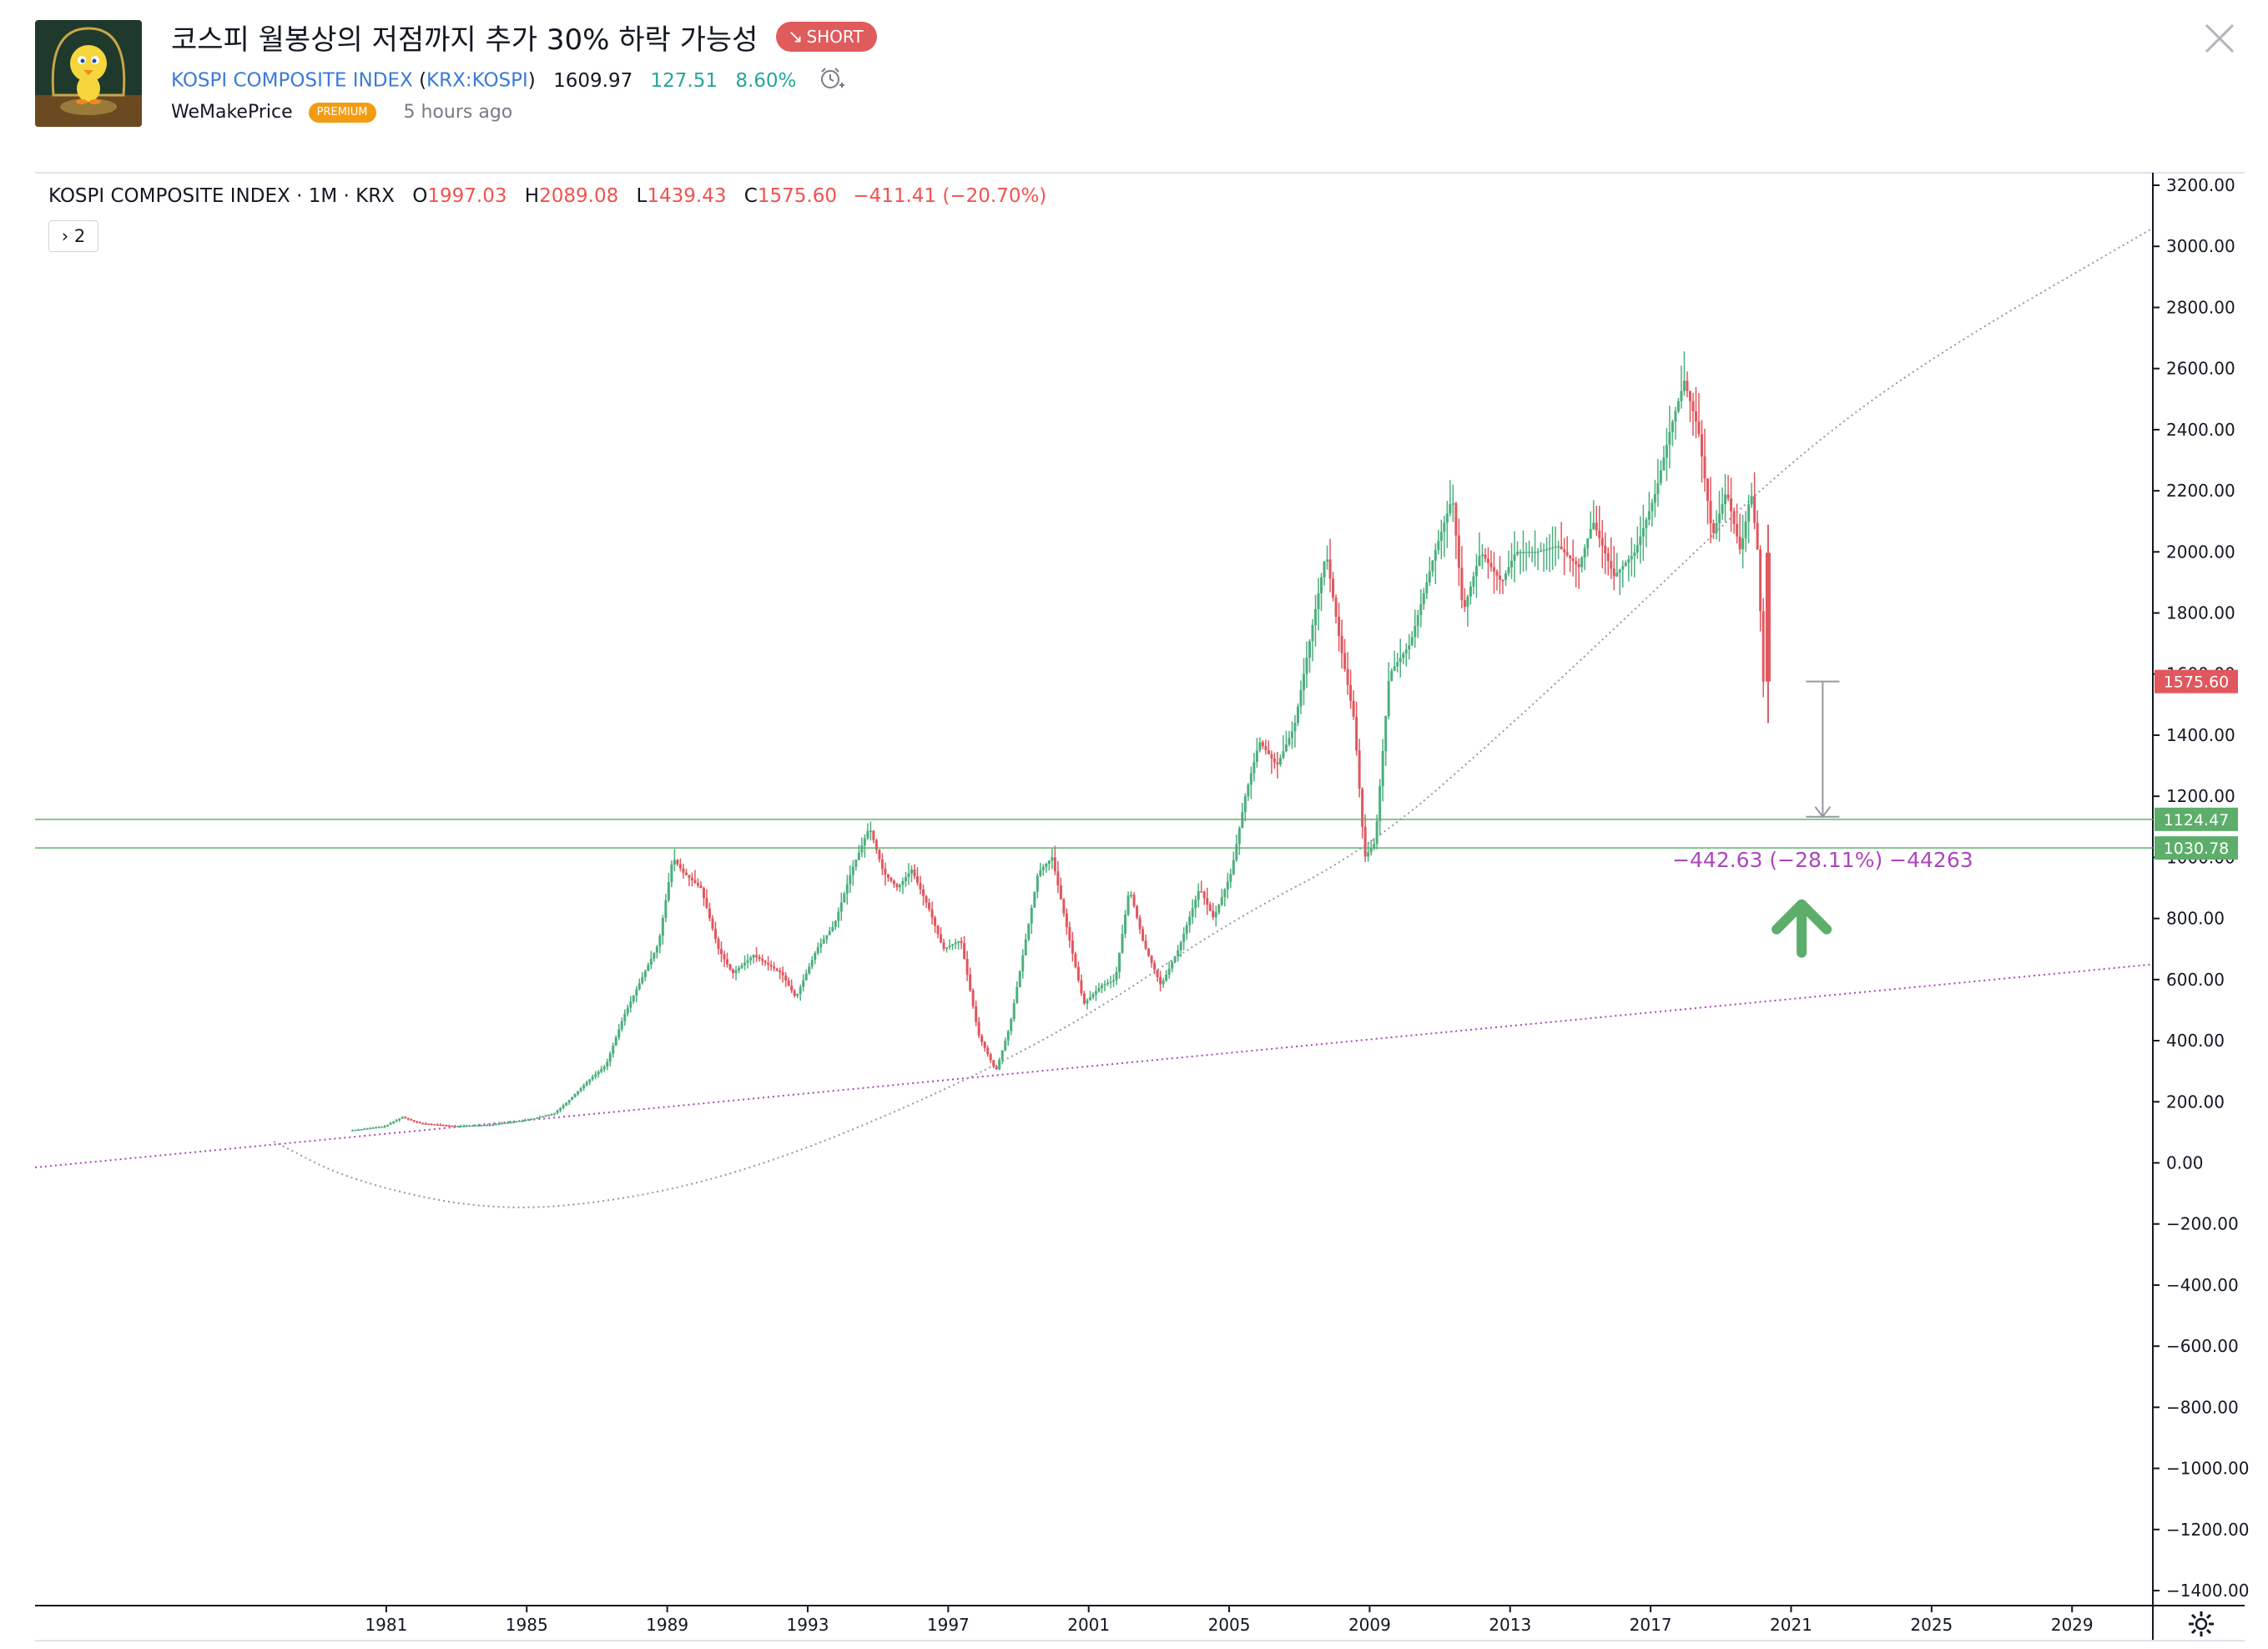 Image resolution: width=2268 pixels, height=1649 pixels. I want to click on avatar-image, so click(88, 73).